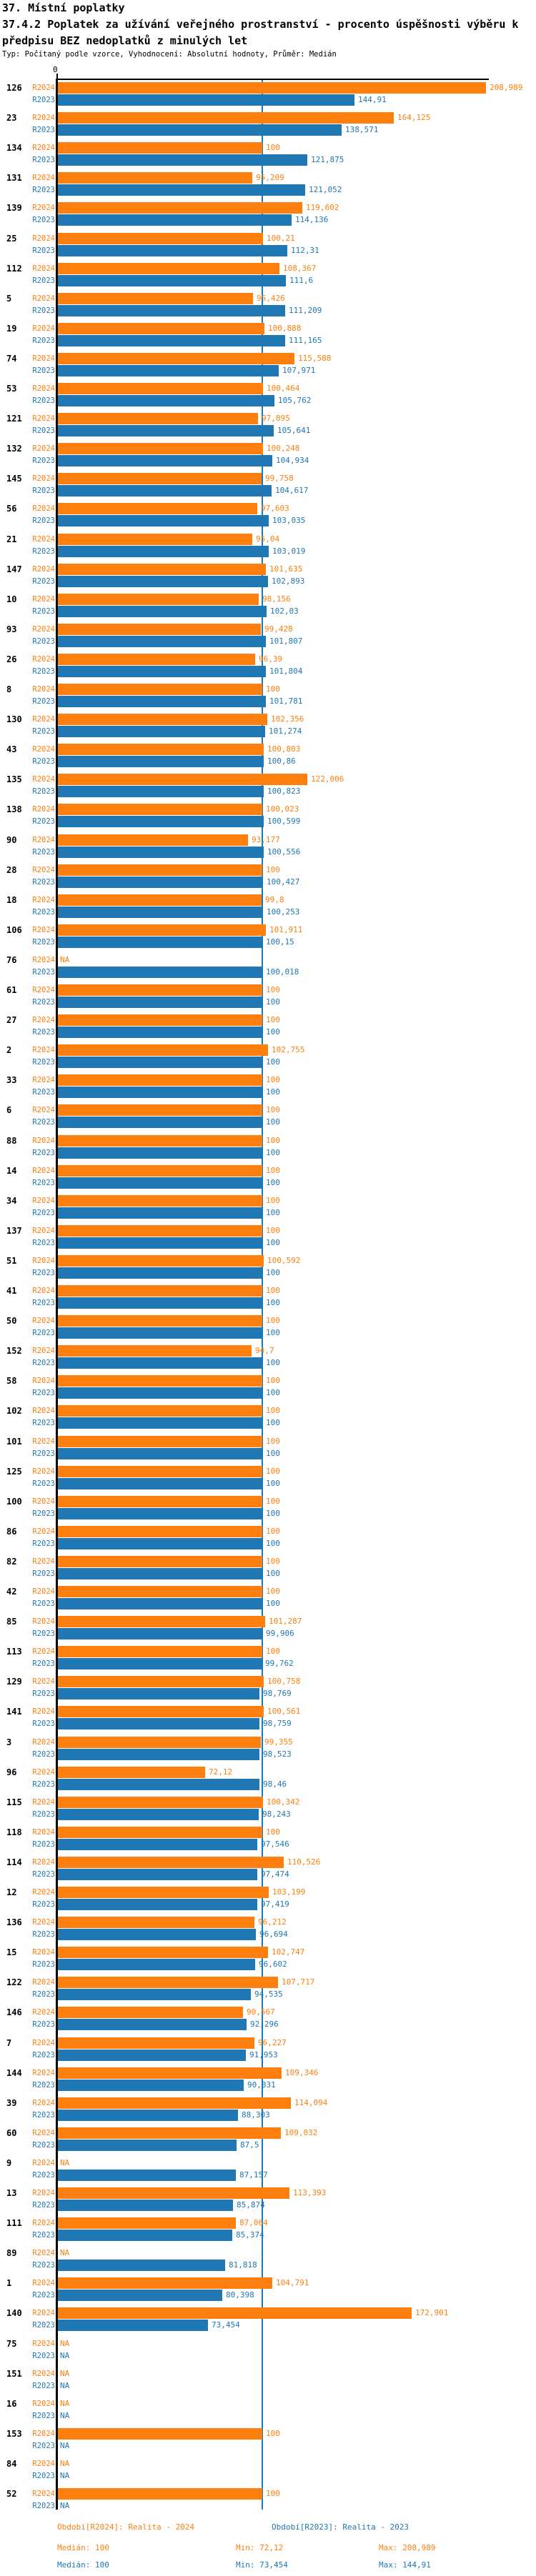  I want to click on row-id-label: 23, so click(11, 118).